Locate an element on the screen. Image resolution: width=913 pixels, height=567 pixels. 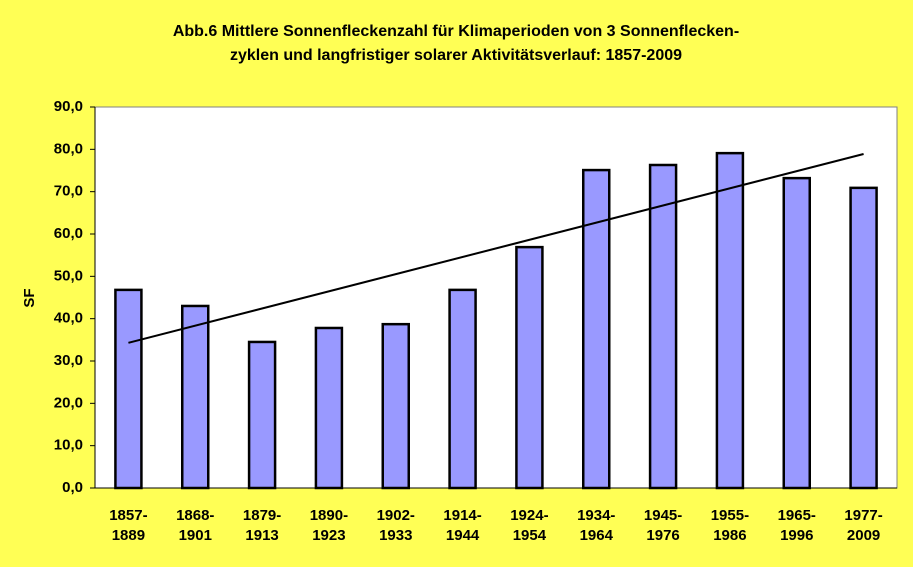
y-axis-label: SF is located at coordinates (29, 297).